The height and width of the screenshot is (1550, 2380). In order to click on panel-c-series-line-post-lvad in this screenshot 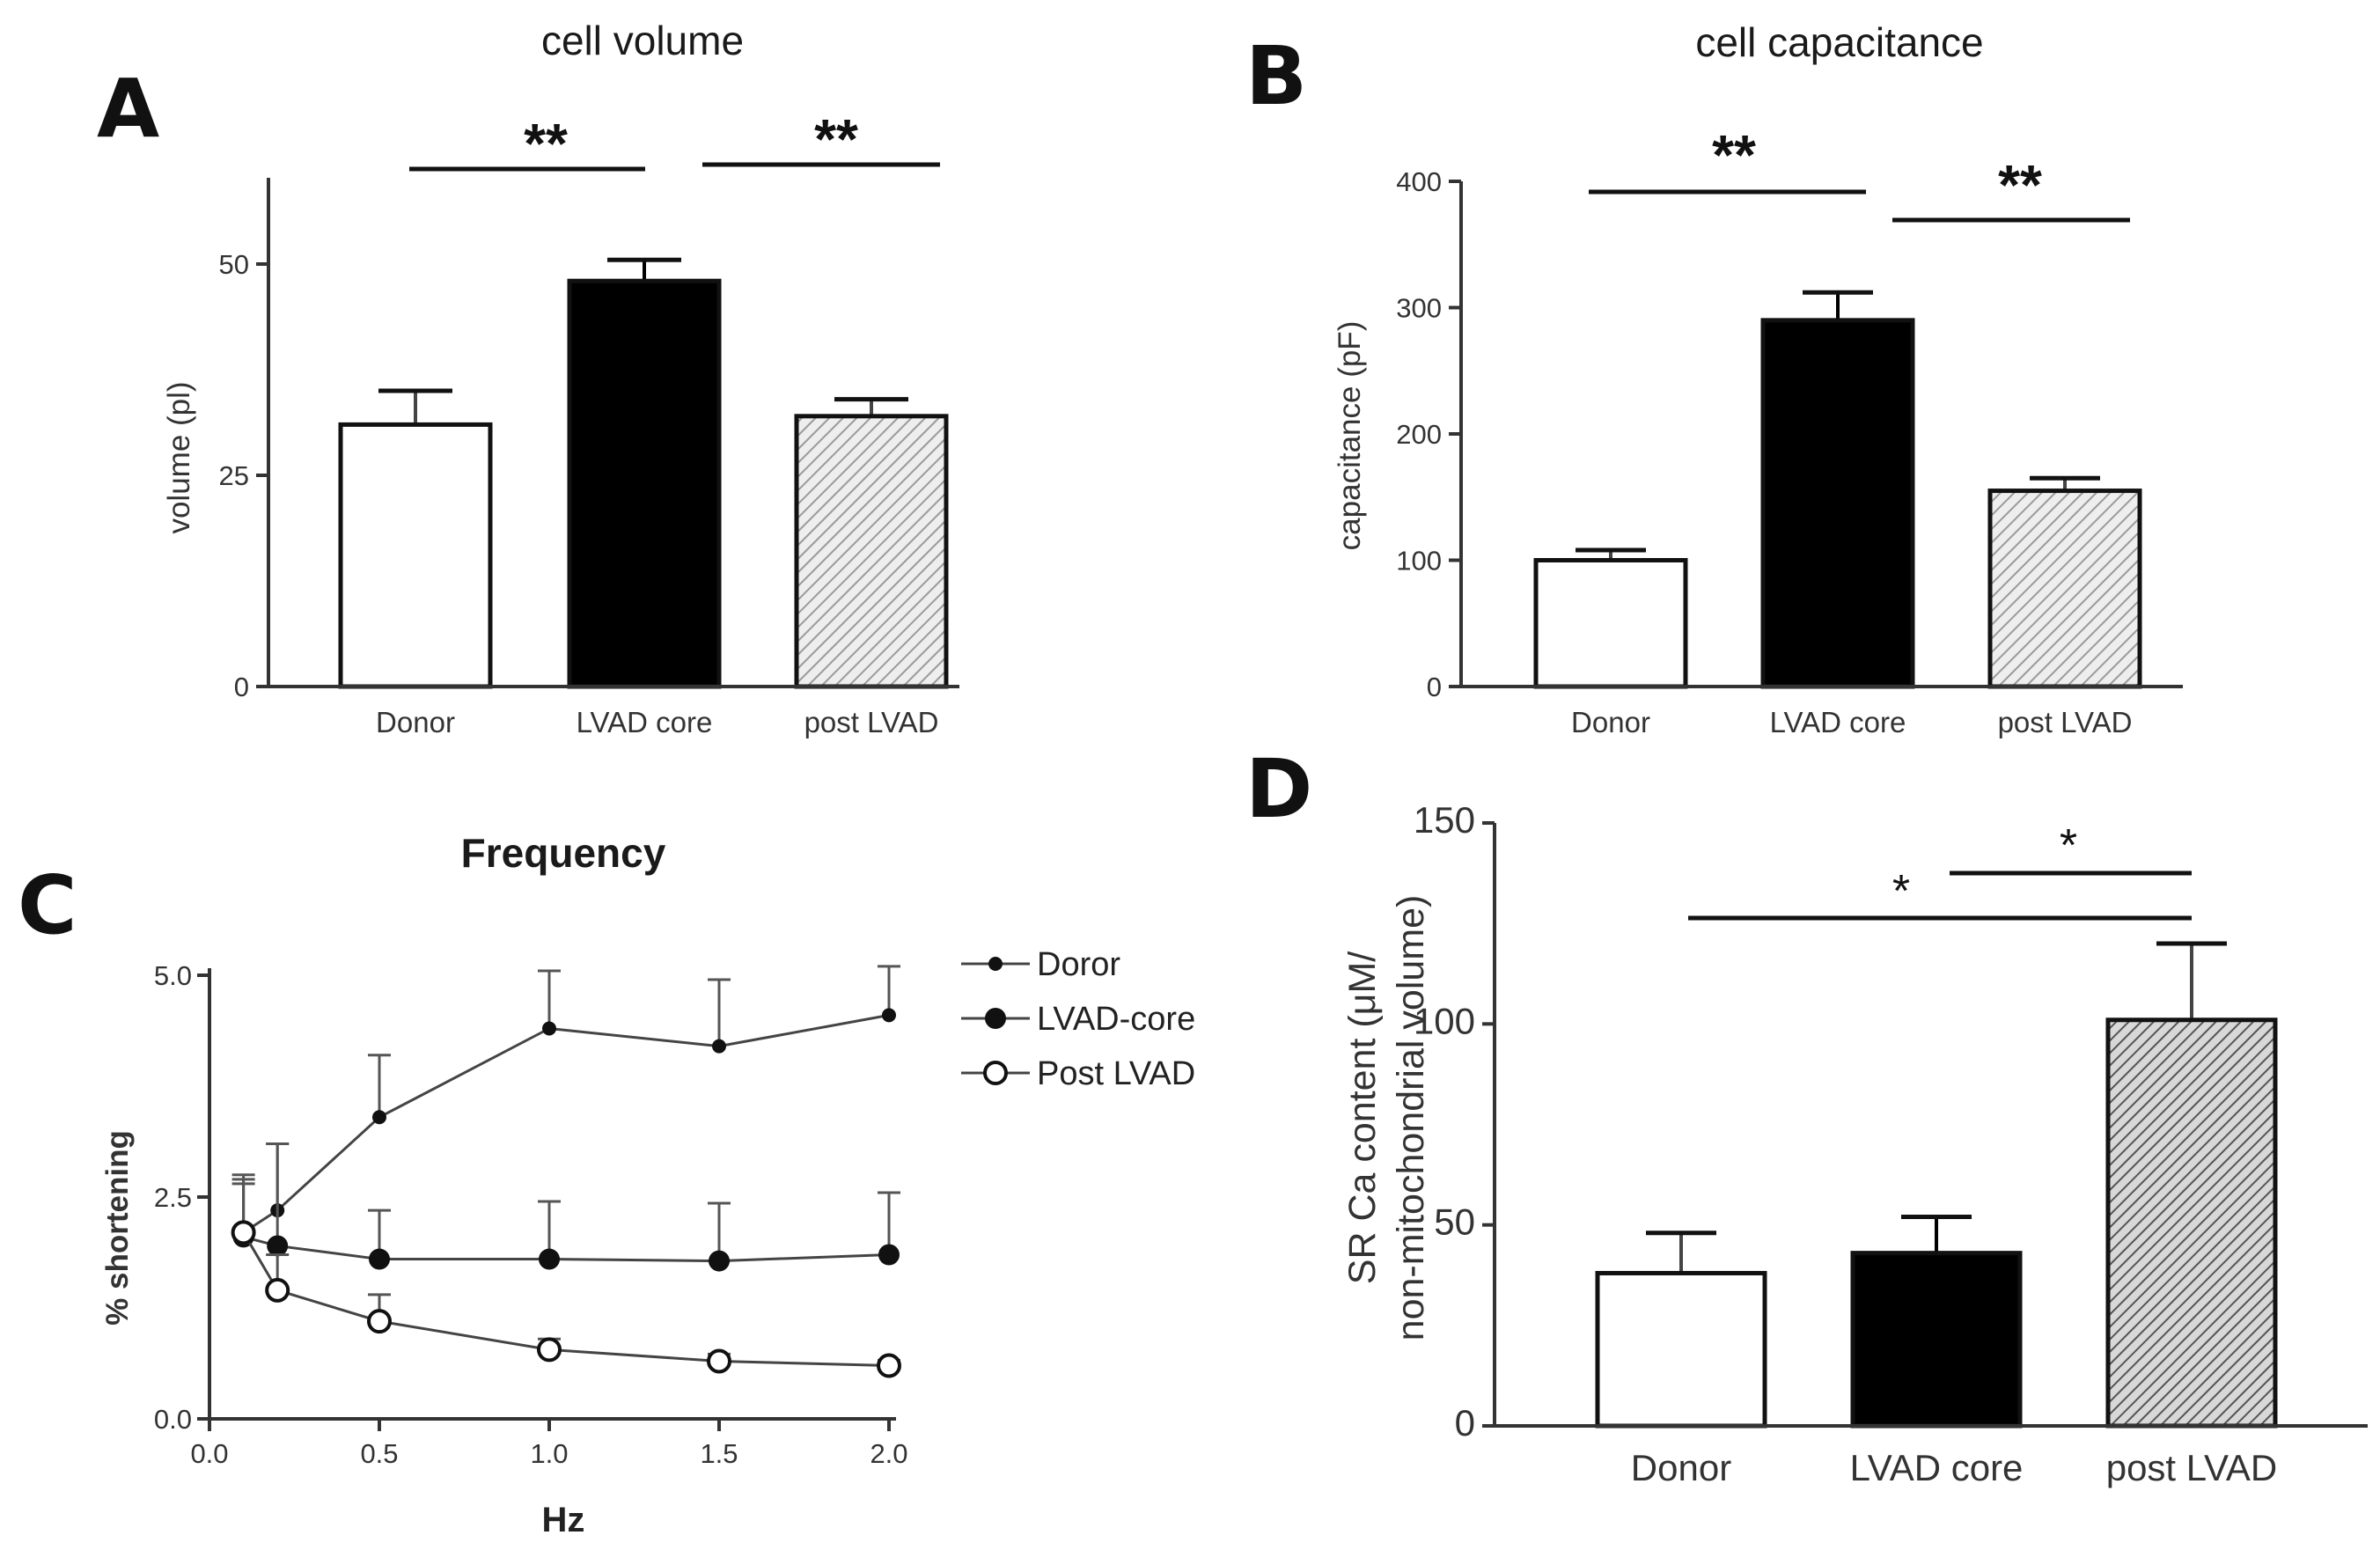, I will do `click(566, 1299)`.